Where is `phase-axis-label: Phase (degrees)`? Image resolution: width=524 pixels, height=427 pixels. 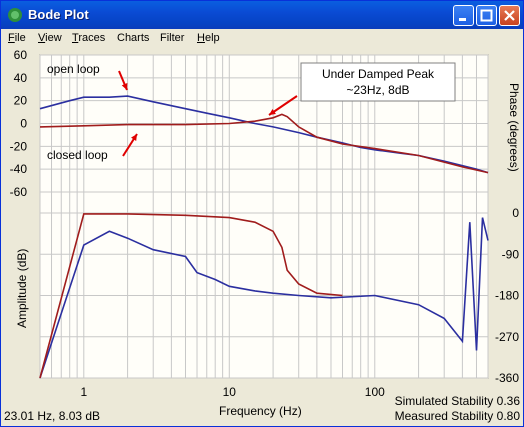 phase-axis-label: Phase (degrees) is located at coordinates (514, 127).